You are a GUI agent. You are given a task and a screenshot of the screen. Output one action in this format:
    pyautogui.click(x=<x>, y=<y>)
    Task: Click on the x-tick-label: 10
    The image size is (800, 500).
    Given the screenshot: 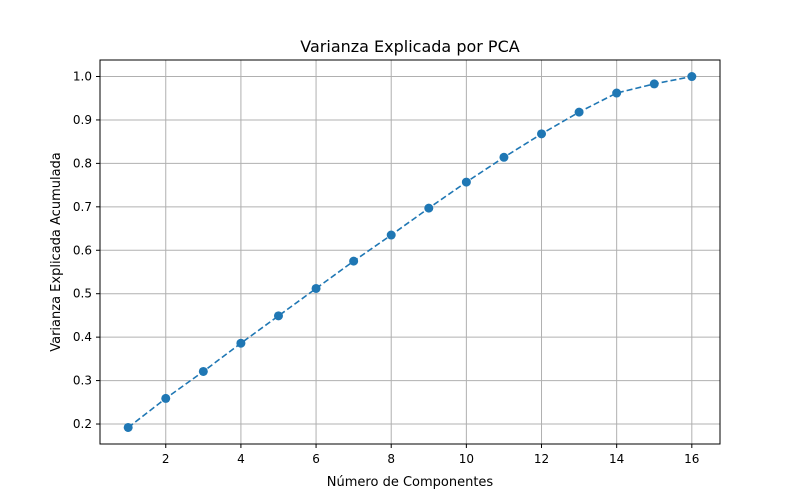 What is the action you would take?
    pyautogui.click(x=466, y=459)
    